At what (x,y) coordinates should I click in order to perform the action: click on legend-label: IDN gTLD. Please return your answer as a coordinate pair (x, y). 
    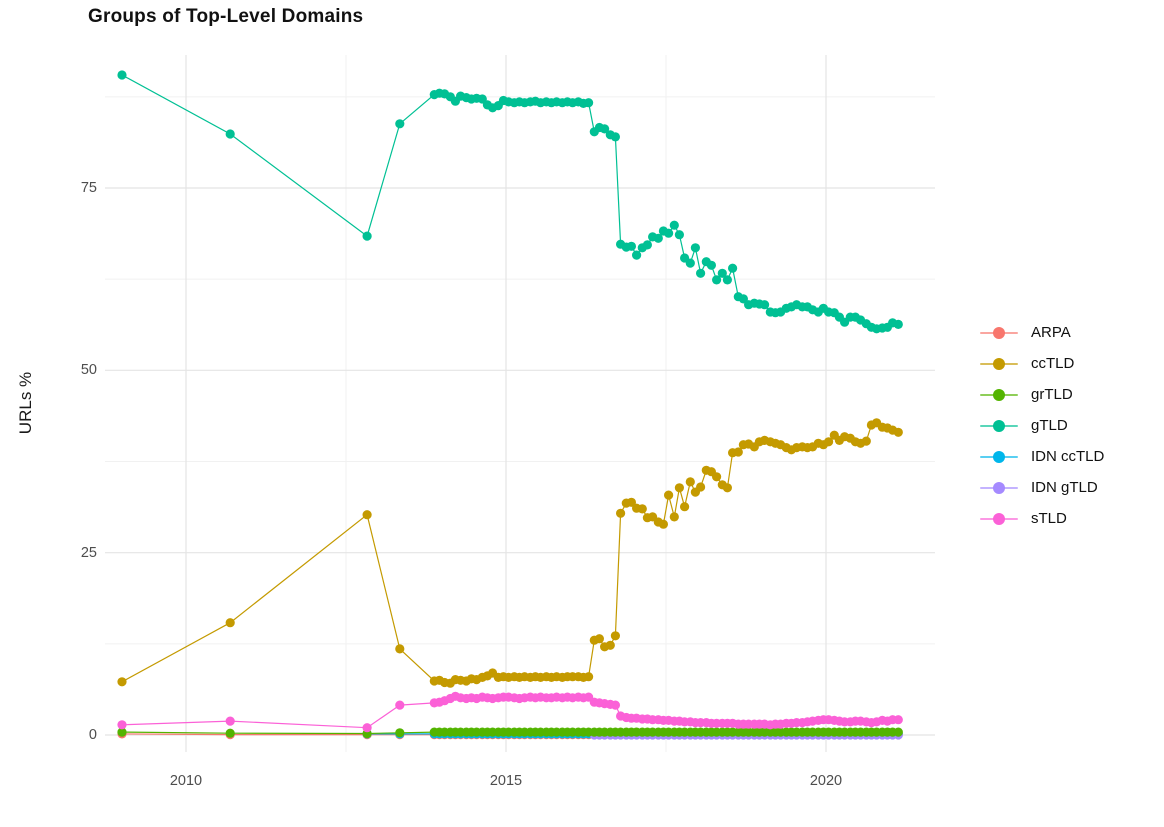
    Looking at the image, I should click on (1064, 487).